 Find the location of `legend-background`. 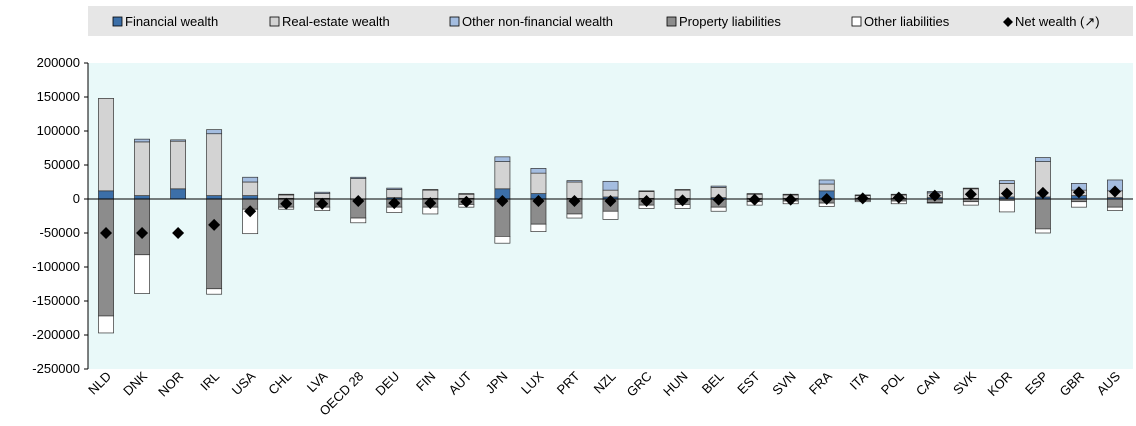

legend-background is located at coordinates (610, 21).